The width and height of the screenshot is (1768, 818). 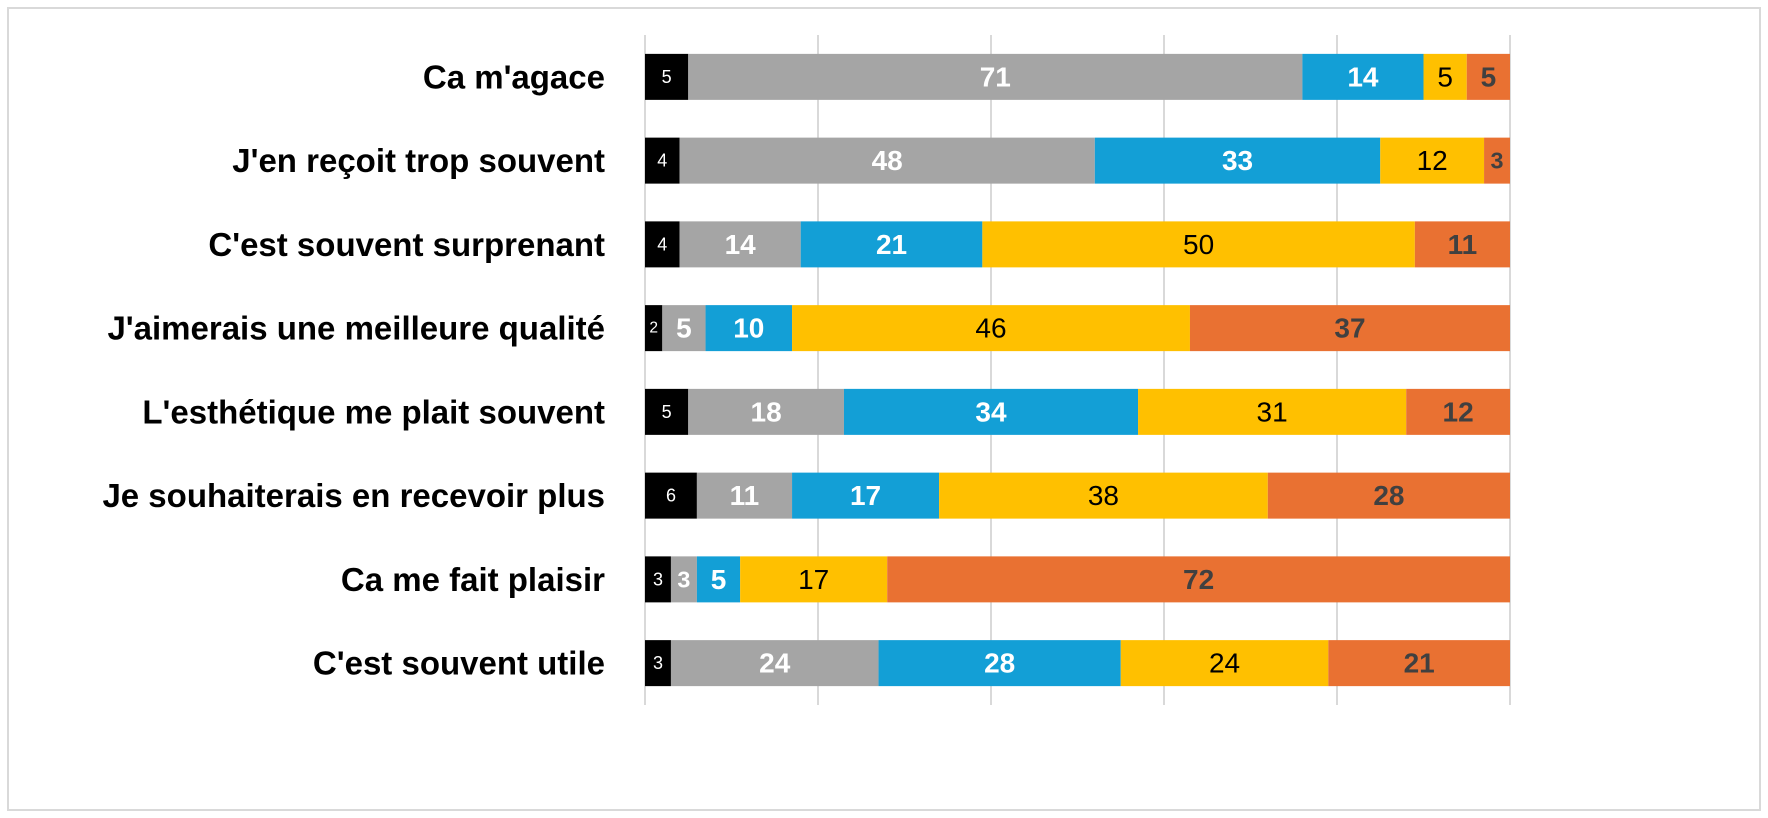 I want to click on category-label: L'esthétique me plait souvent, so click(x=373, y=411).